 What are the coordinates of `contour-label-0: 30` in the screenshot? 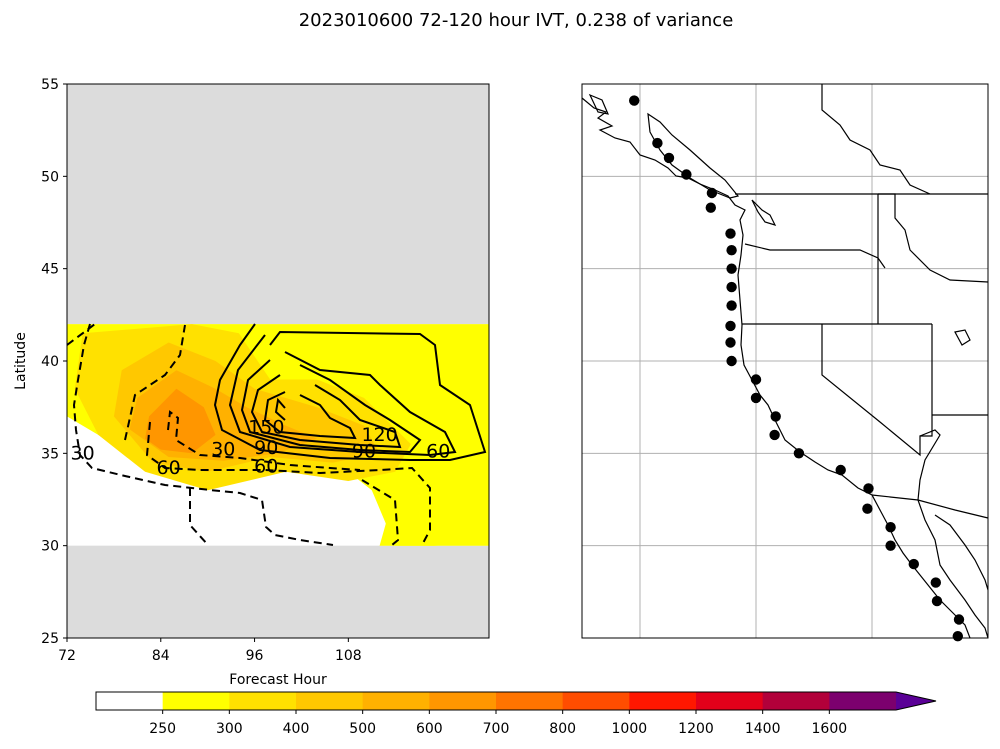 It's located at (83, 453).